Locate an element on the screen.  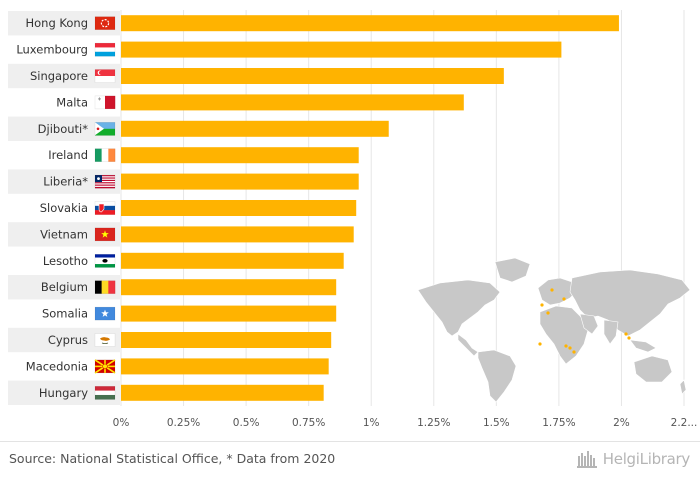
category-label: Lesotho is located at coordinates (65, 261).